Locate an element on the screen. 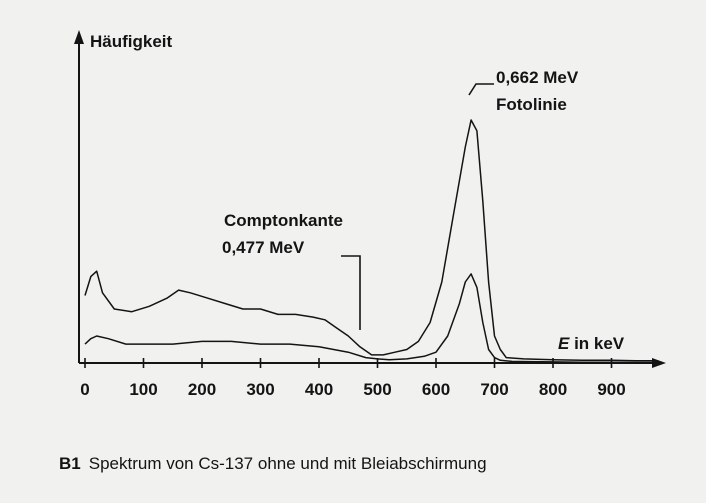 This screenshot has width=706, height=503. x-tick-label: 800 is located at coordinates (553, 389).